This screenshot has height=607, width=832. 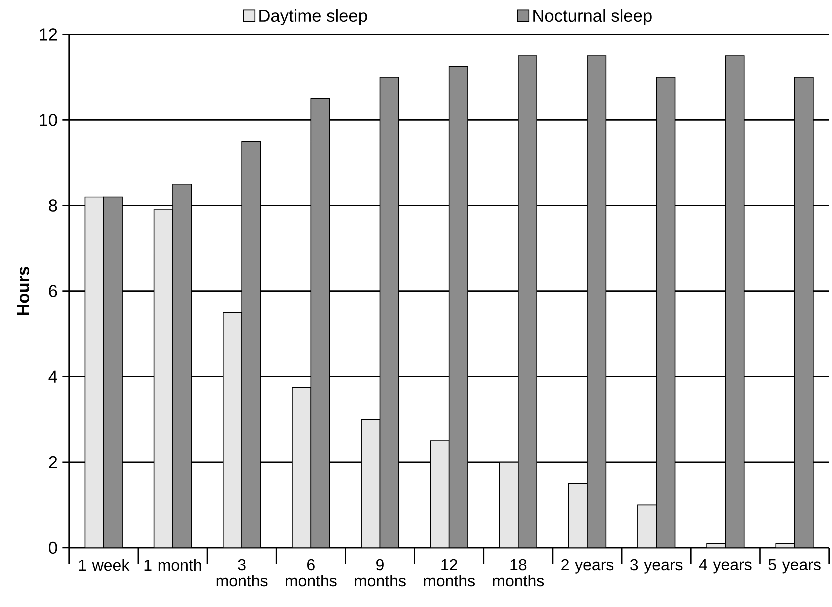 I want to click on x-tick-label: 12 months, so click(x=449, y=573).